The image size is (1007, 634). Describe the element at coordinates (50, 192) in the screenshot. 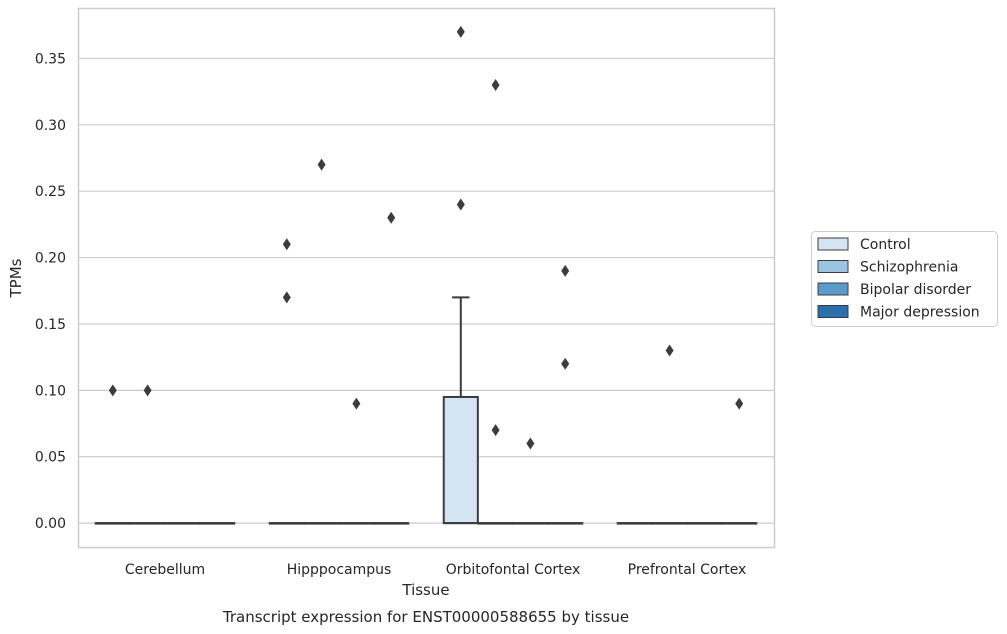

I see `y-tick-label: 0.25` at that location.